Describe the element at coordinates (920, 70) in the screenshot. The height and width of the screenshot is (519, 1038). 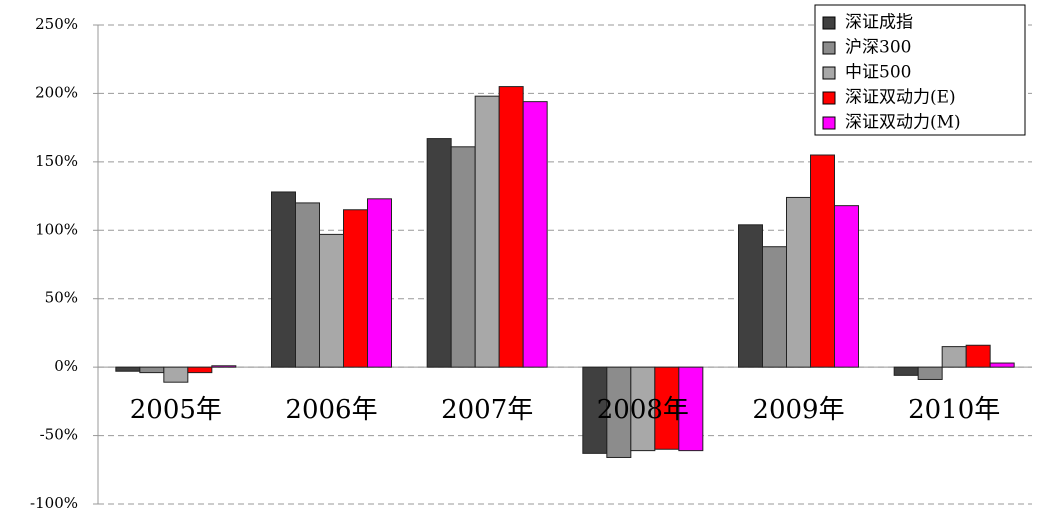
I see `legend-box` at that location.